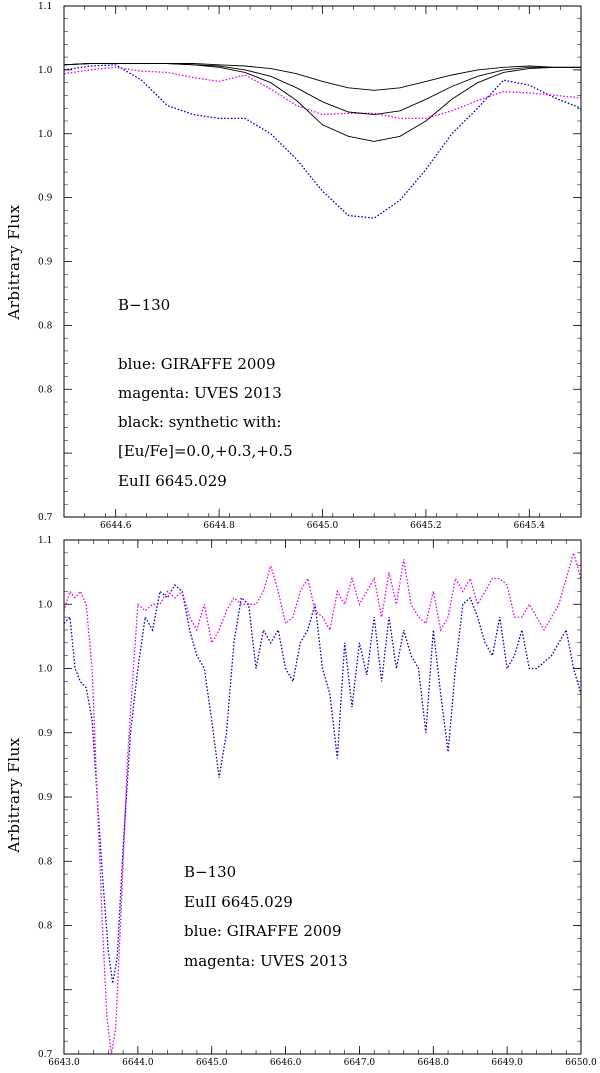 This screenshot has height=1073, width=600. Describe the element at coordinates (434, 1063) in the screenshot. I see `x-tick-label: 6648.0` at that location.